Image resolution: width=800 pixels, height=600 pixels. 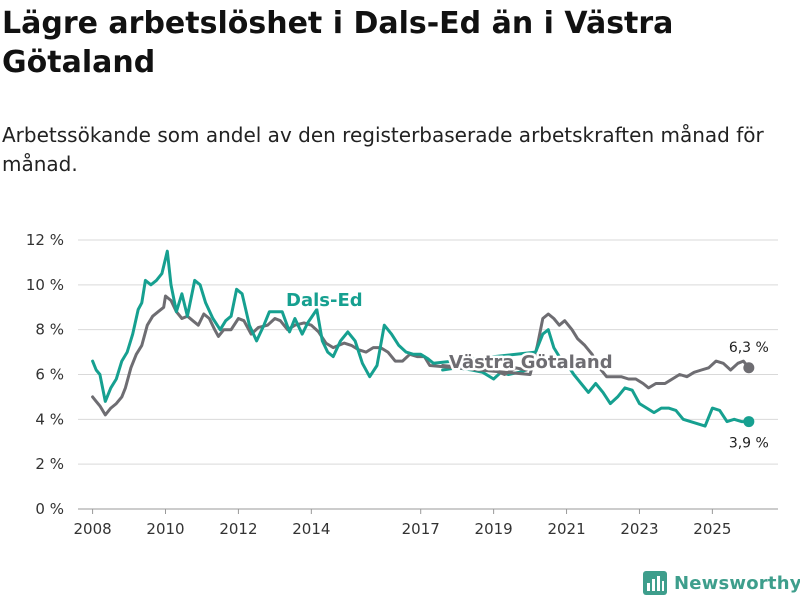 I want to click on x-tick-label: 2012, so click(x=238, y=529).